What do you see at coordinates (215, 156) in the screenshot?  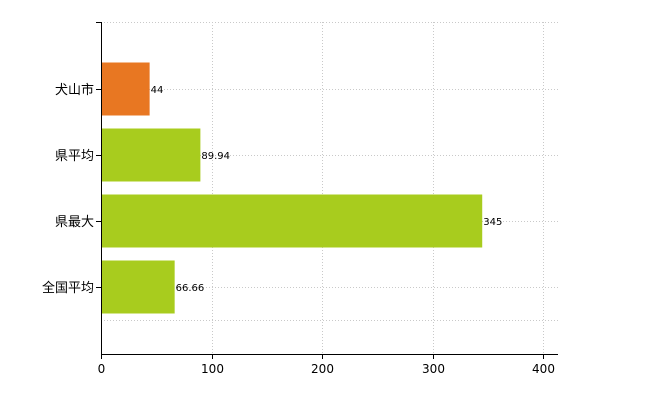 I see `data-label: 89.94` at bounding box center [215, 156].